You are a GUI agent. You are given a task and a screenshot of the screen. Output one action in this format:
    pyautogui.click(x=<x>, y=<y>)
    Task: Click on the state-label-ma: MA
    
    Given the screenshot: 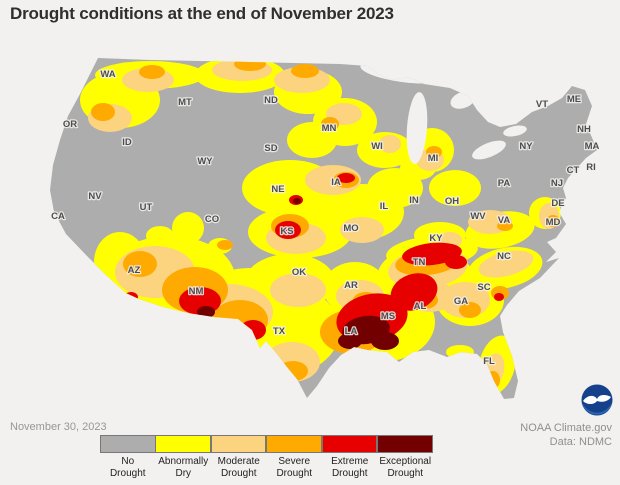 What is the action you would take?
    pyautogui.click(x=592, y=146)
    